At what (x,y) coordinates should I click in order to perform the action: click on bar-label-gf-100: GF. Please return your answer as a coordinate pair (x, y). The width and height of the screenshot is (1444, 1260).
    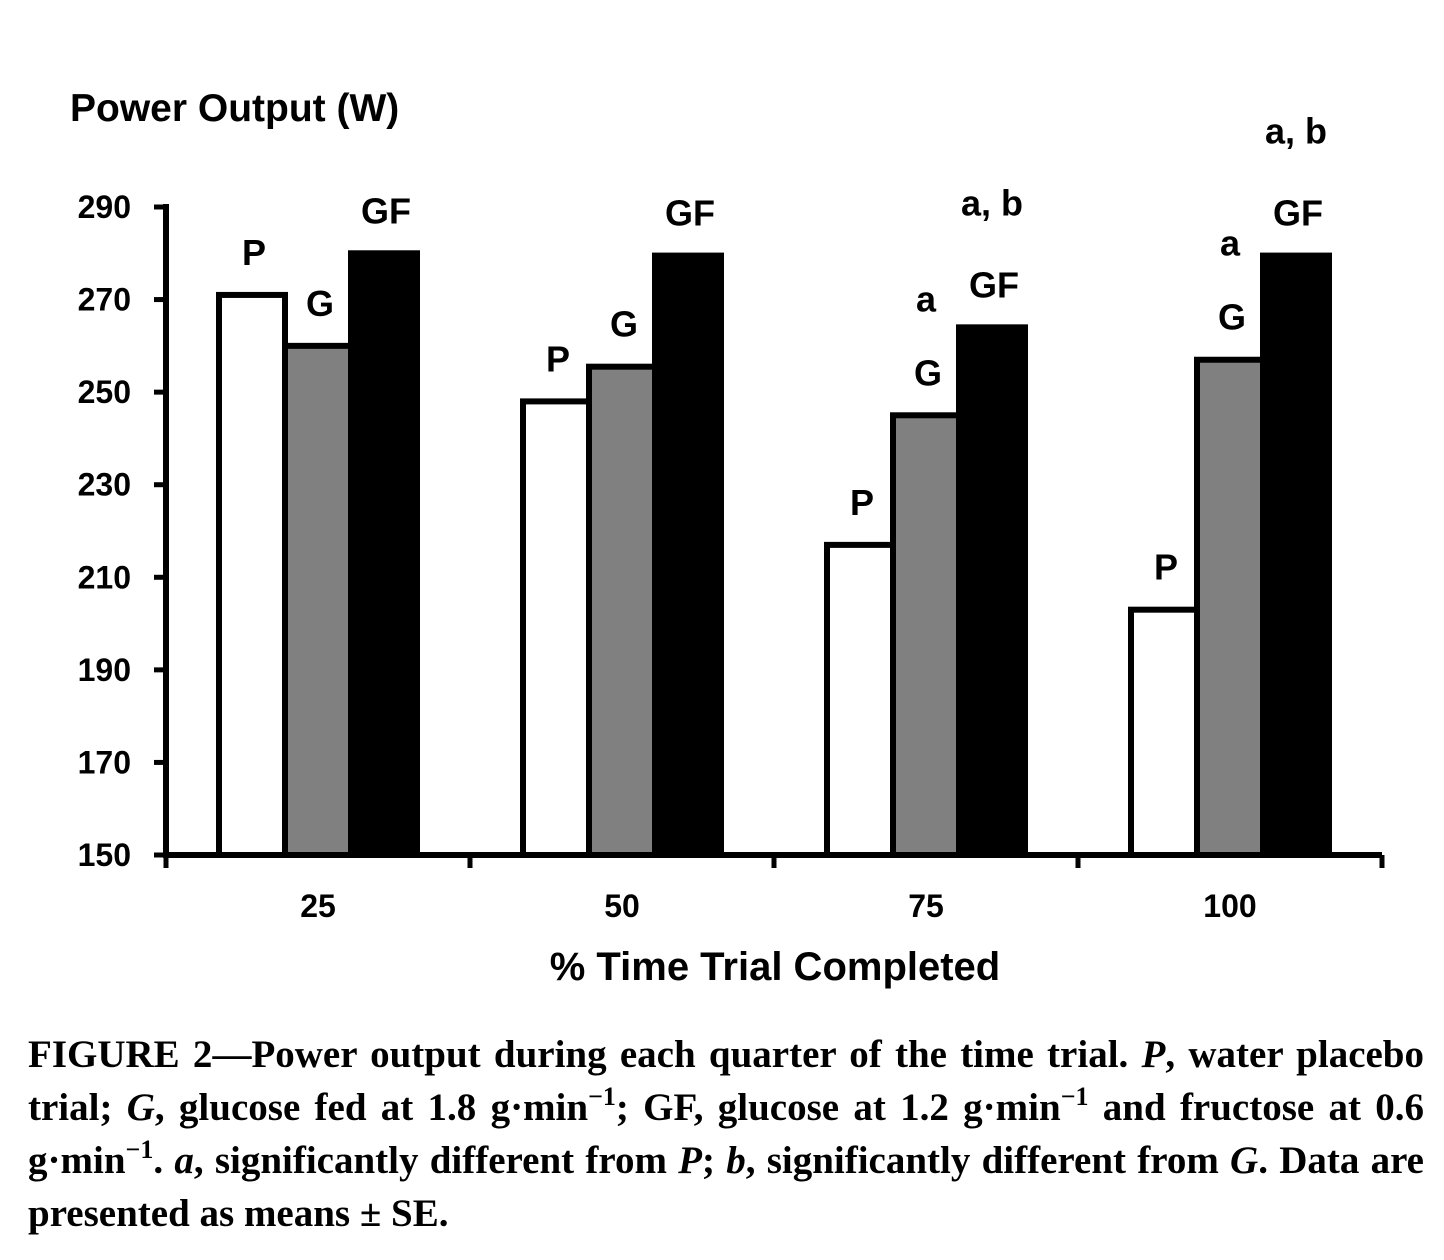
    Looking at the image, I should click on (1298, 213).